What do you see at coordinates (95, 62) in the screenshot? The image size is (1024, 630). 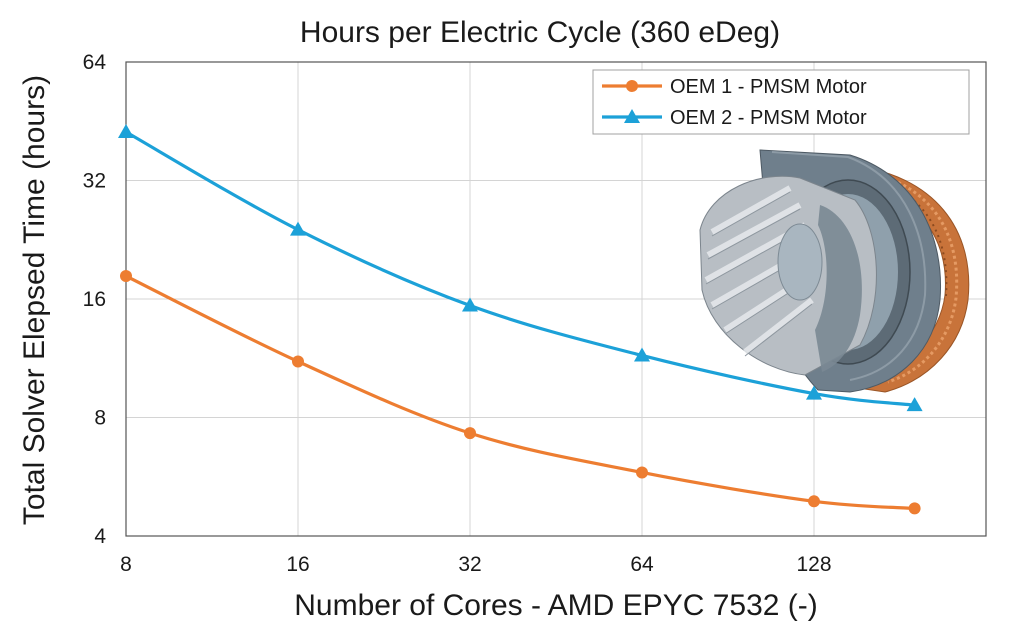 I see `y-tick-label: 64` at bounding box center [95, 62].